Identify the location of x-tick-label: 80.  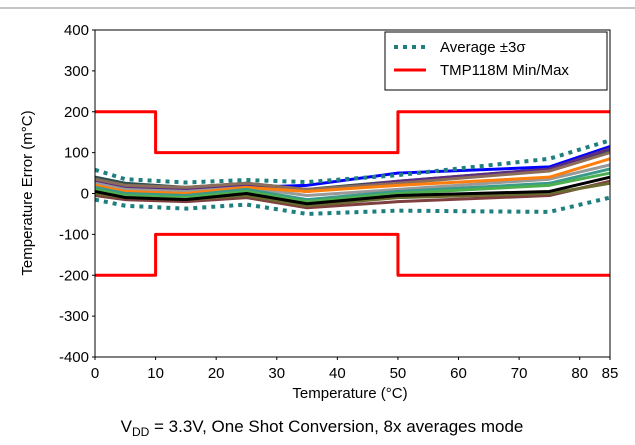
(579, 373).